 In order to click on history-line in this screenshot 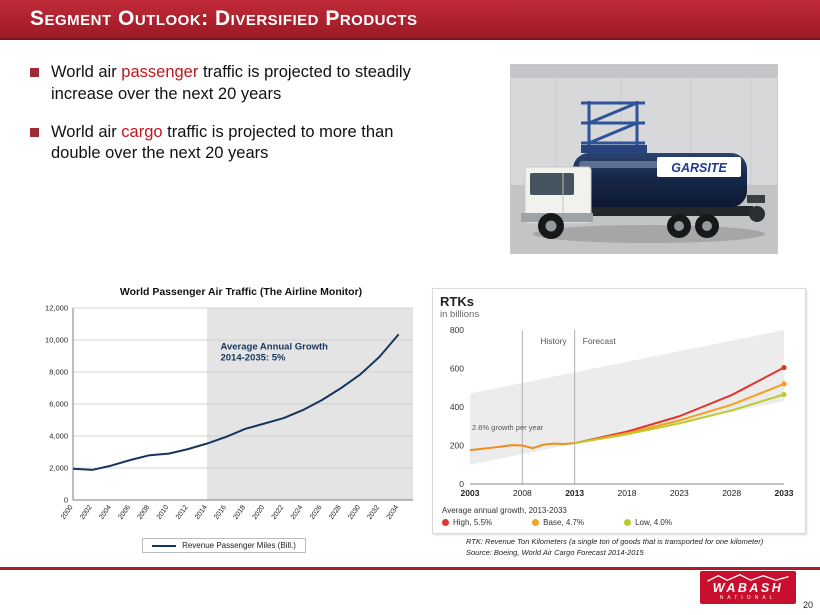, I will do `click(522, 446)`.